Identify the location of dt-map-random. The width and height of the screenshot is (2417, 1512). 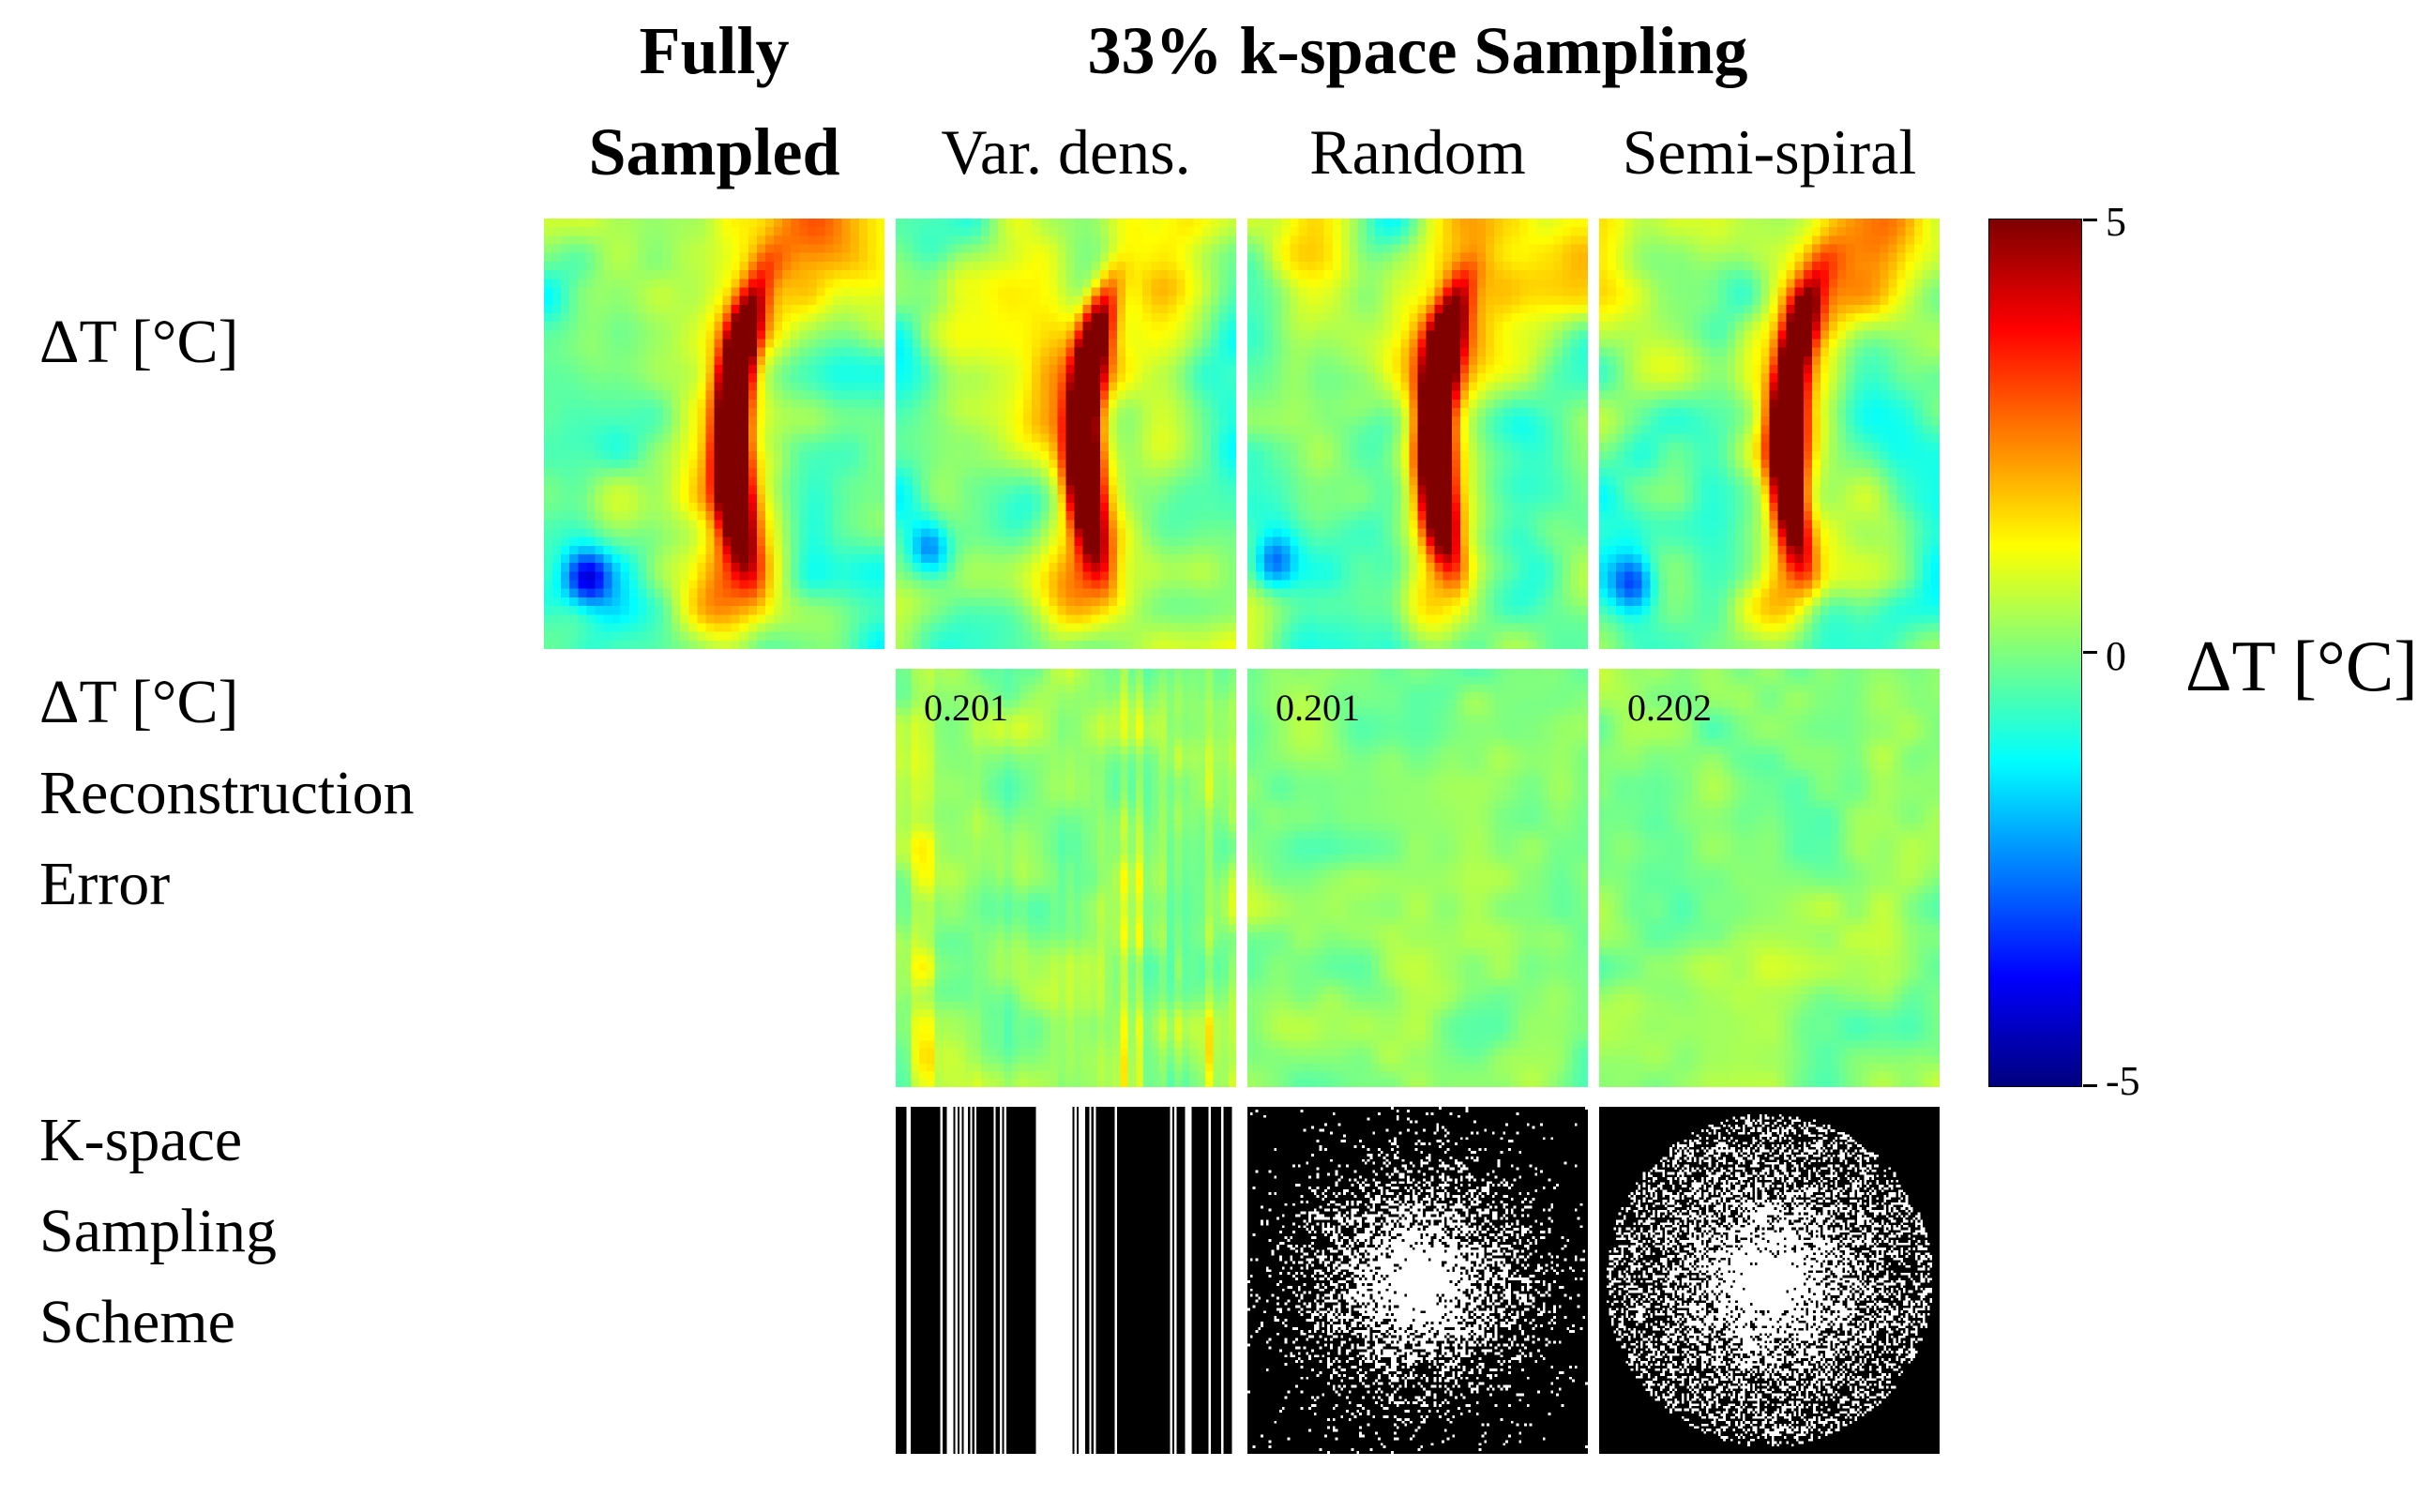
(1417, 434).